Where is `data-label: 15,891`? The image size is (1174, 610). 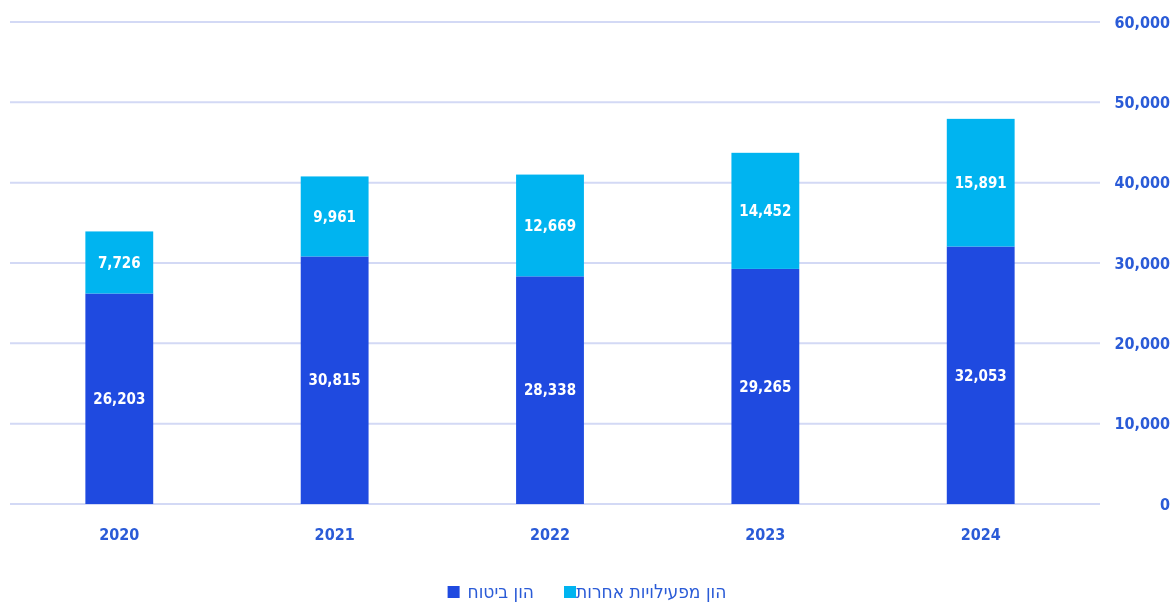
data-label: 15,891 is located at coordinates (980, 182).